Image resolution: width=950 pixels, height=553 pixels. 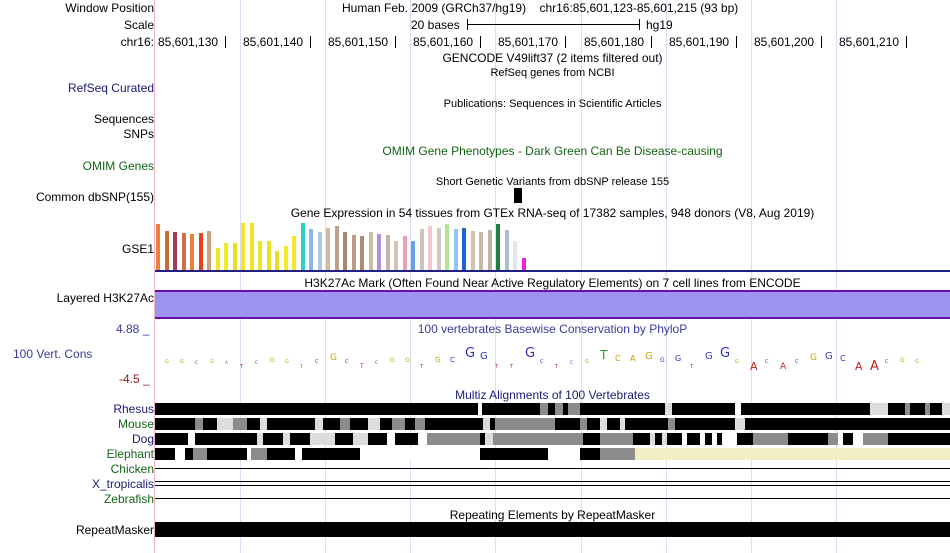 I want to click on repeatmasker-track-label: RepeatMasker, so click(x=114, y=530).